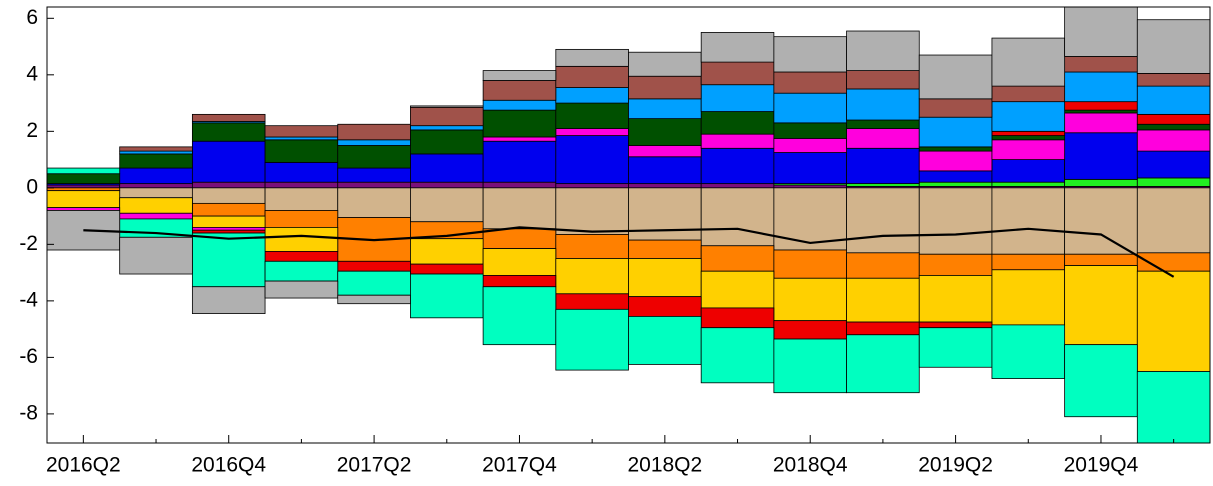 The image size is (1213, 486). I want to click on x-tick-label: 2018Q2, so click(664, 465).